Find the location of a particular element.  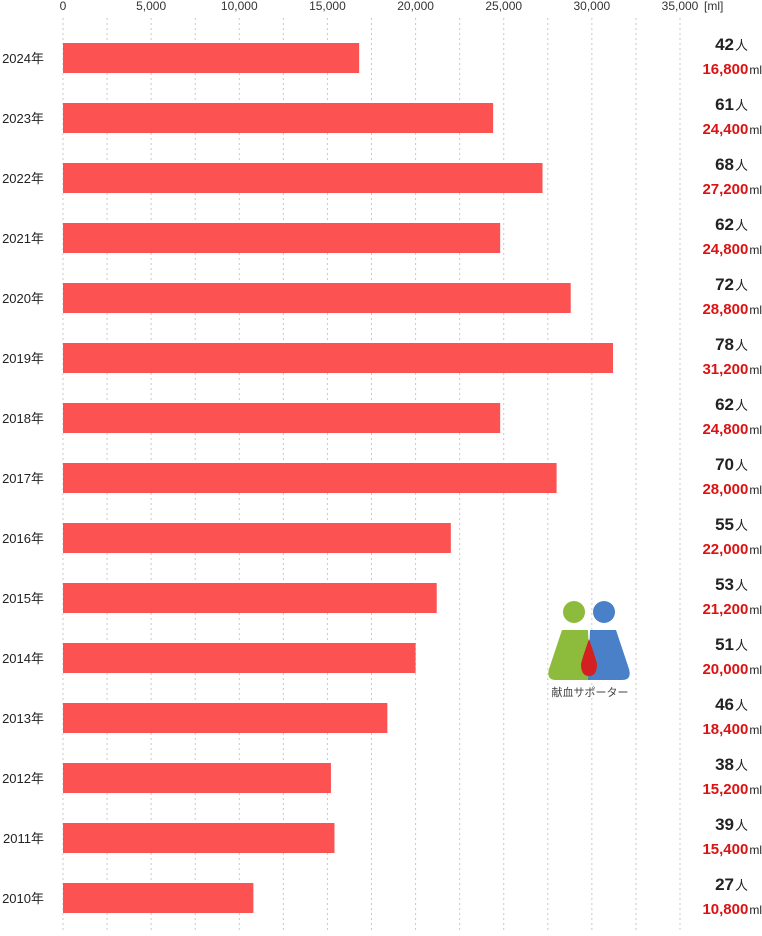

donor-count-label: 68人 is located at coordinates (731, 164).